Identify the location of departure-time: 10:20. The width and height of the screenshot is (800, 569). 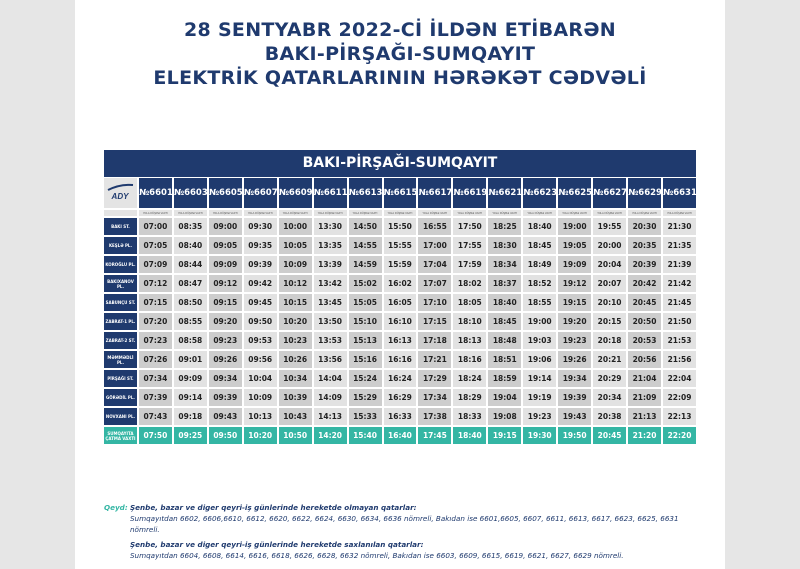
(295, 321).